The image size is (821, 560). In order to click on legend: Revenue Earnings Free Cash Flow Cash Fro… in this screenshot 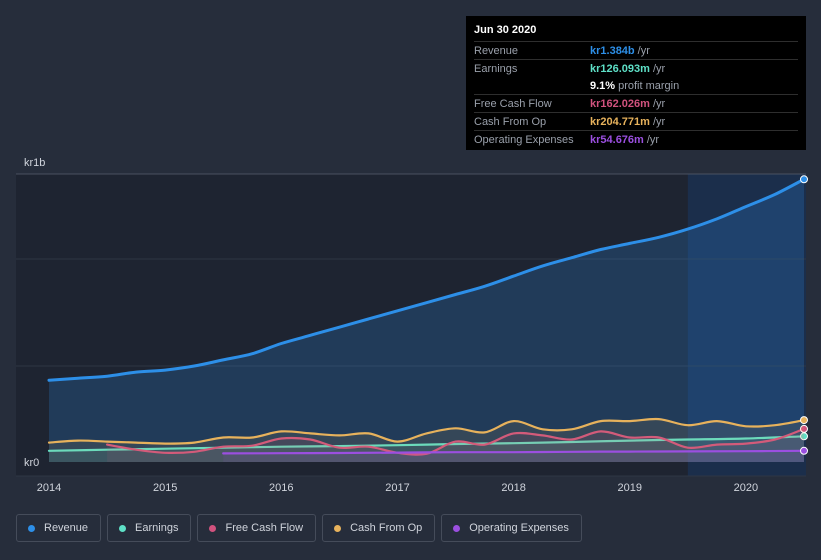, I will do `click(299, 528)`.